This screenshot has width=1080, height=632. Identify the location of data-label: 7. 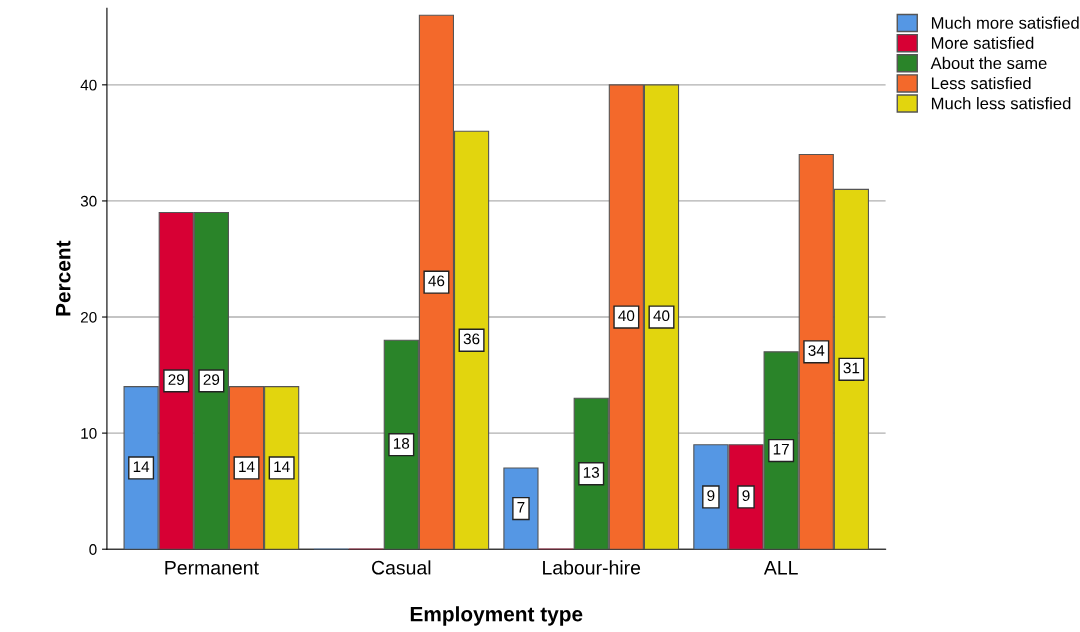
(521, 507).